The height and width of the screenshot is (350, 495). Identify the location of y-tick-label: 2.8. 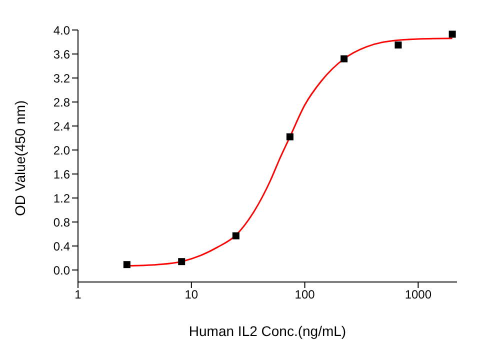
(61, 102).